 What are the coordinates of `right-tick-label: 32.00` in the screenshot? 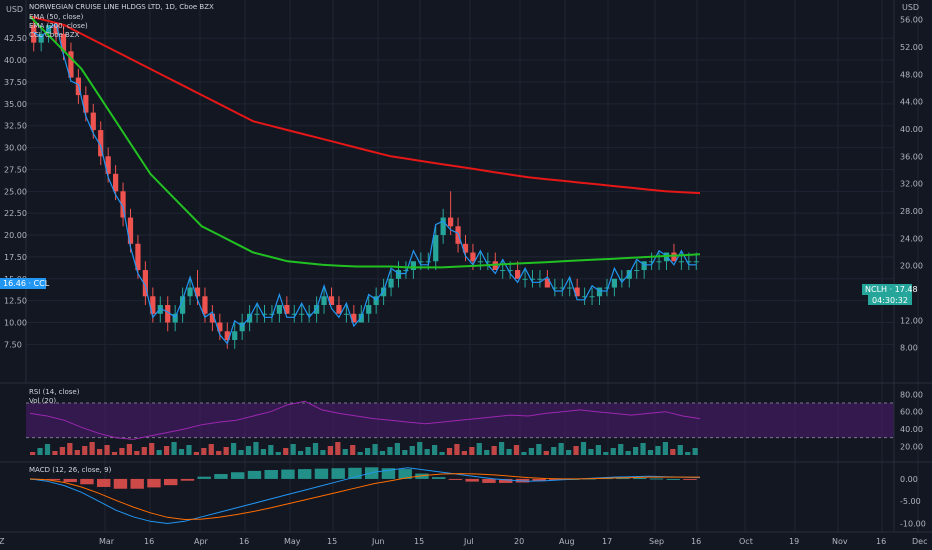 It's located at (911, 184).